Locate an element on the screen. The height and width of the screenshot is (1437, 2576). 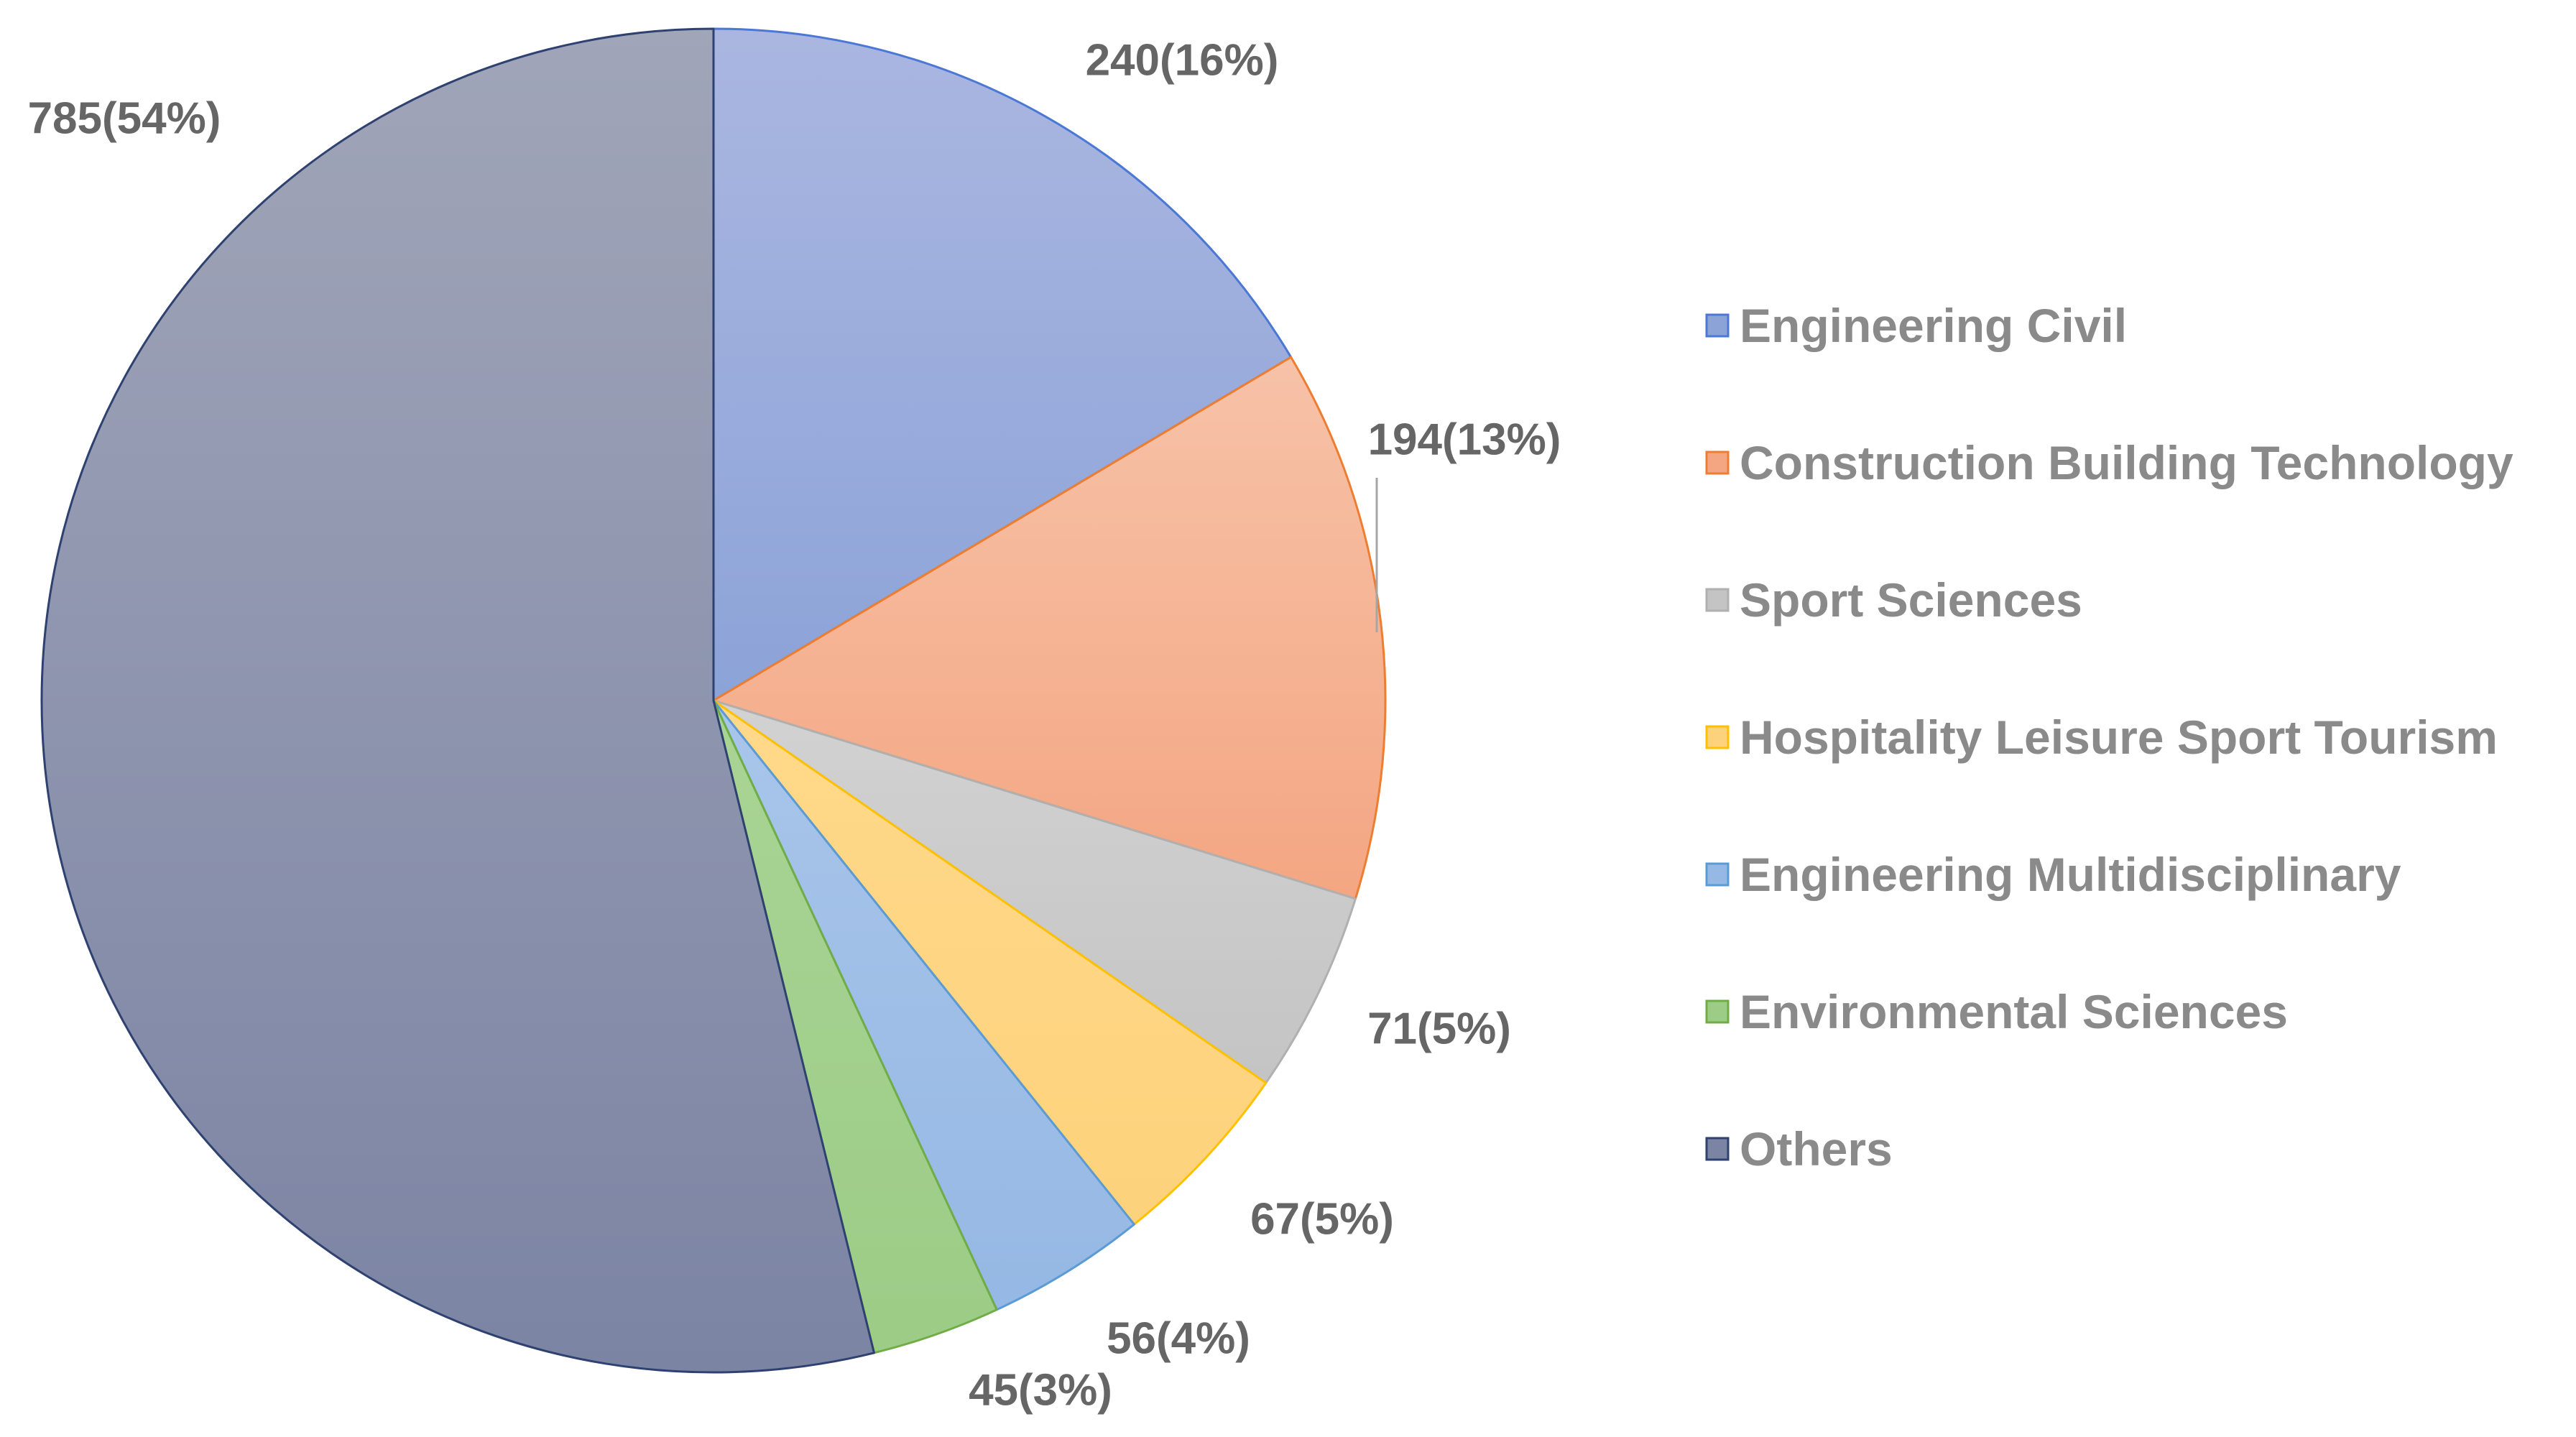
legend-label-others: Others is located at coordinates (1817, 1148).